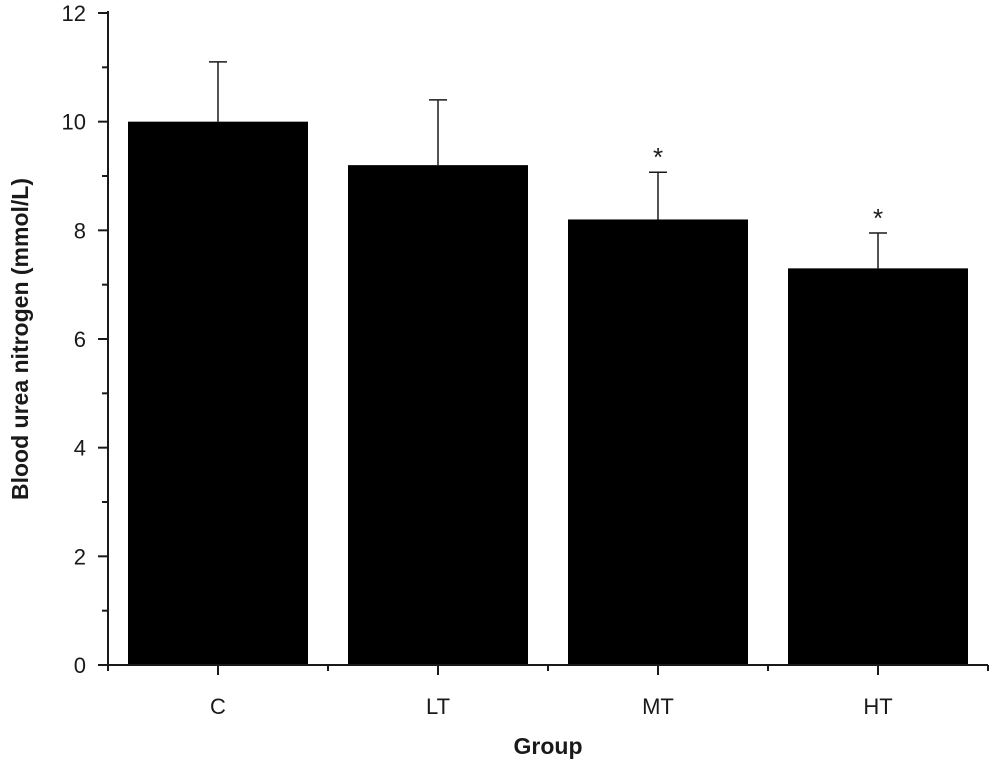 Image resolution: width=1000 pixels, height=762 pixels. Describe the element at coordinates (74, 13) in the screenshot. I see `y-tick-label-12: 12` at that location.